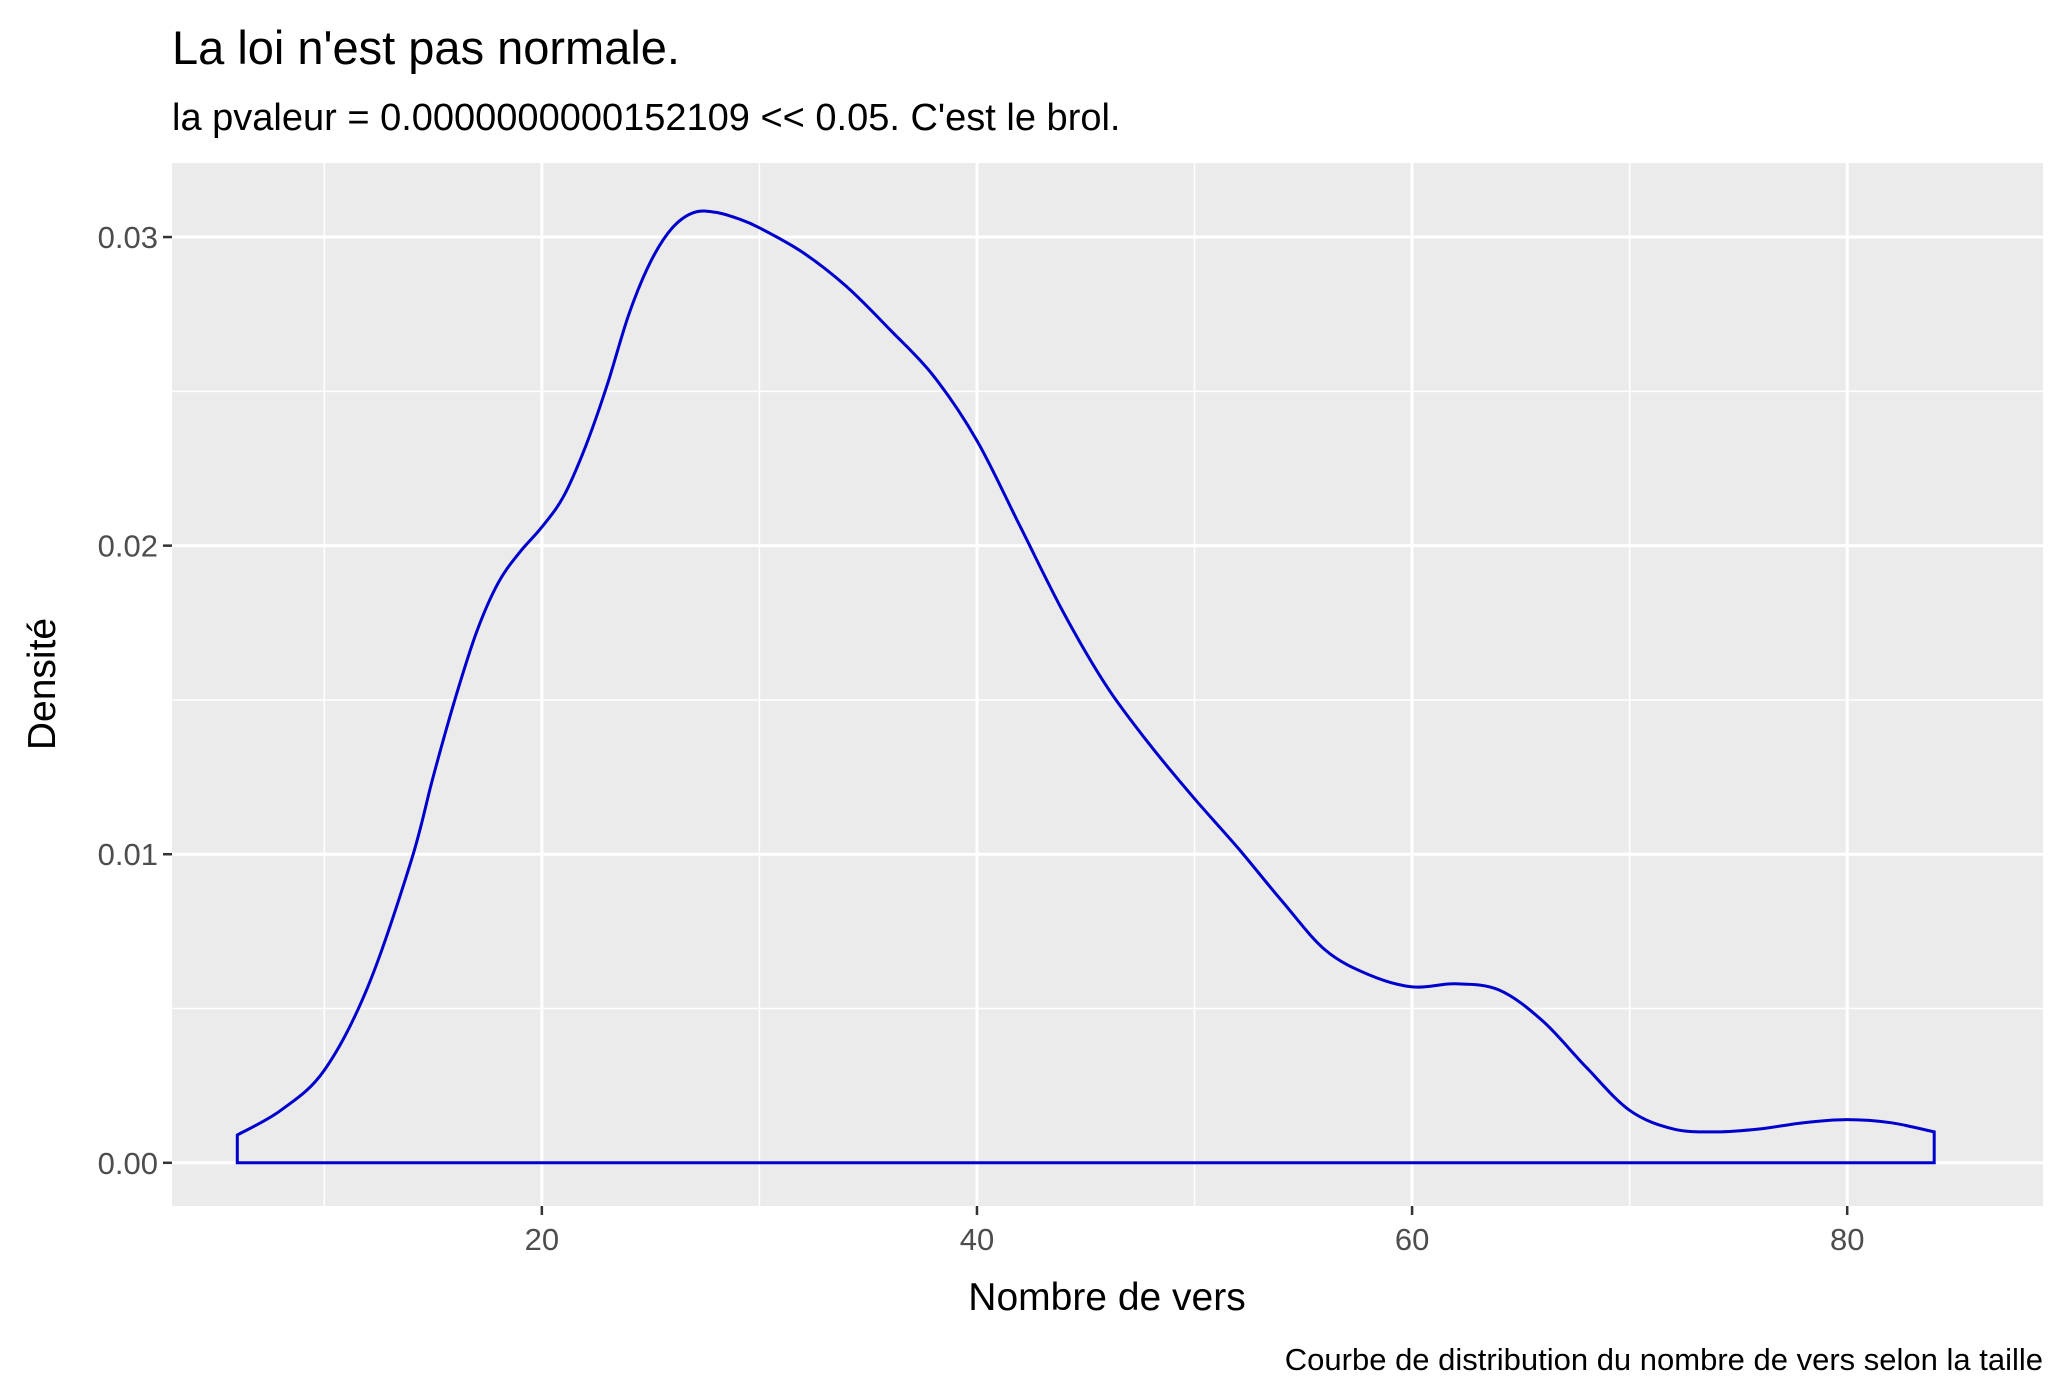  I want to click on x-axis-ticks: 20 40 60 80, so click(1194, 1231).